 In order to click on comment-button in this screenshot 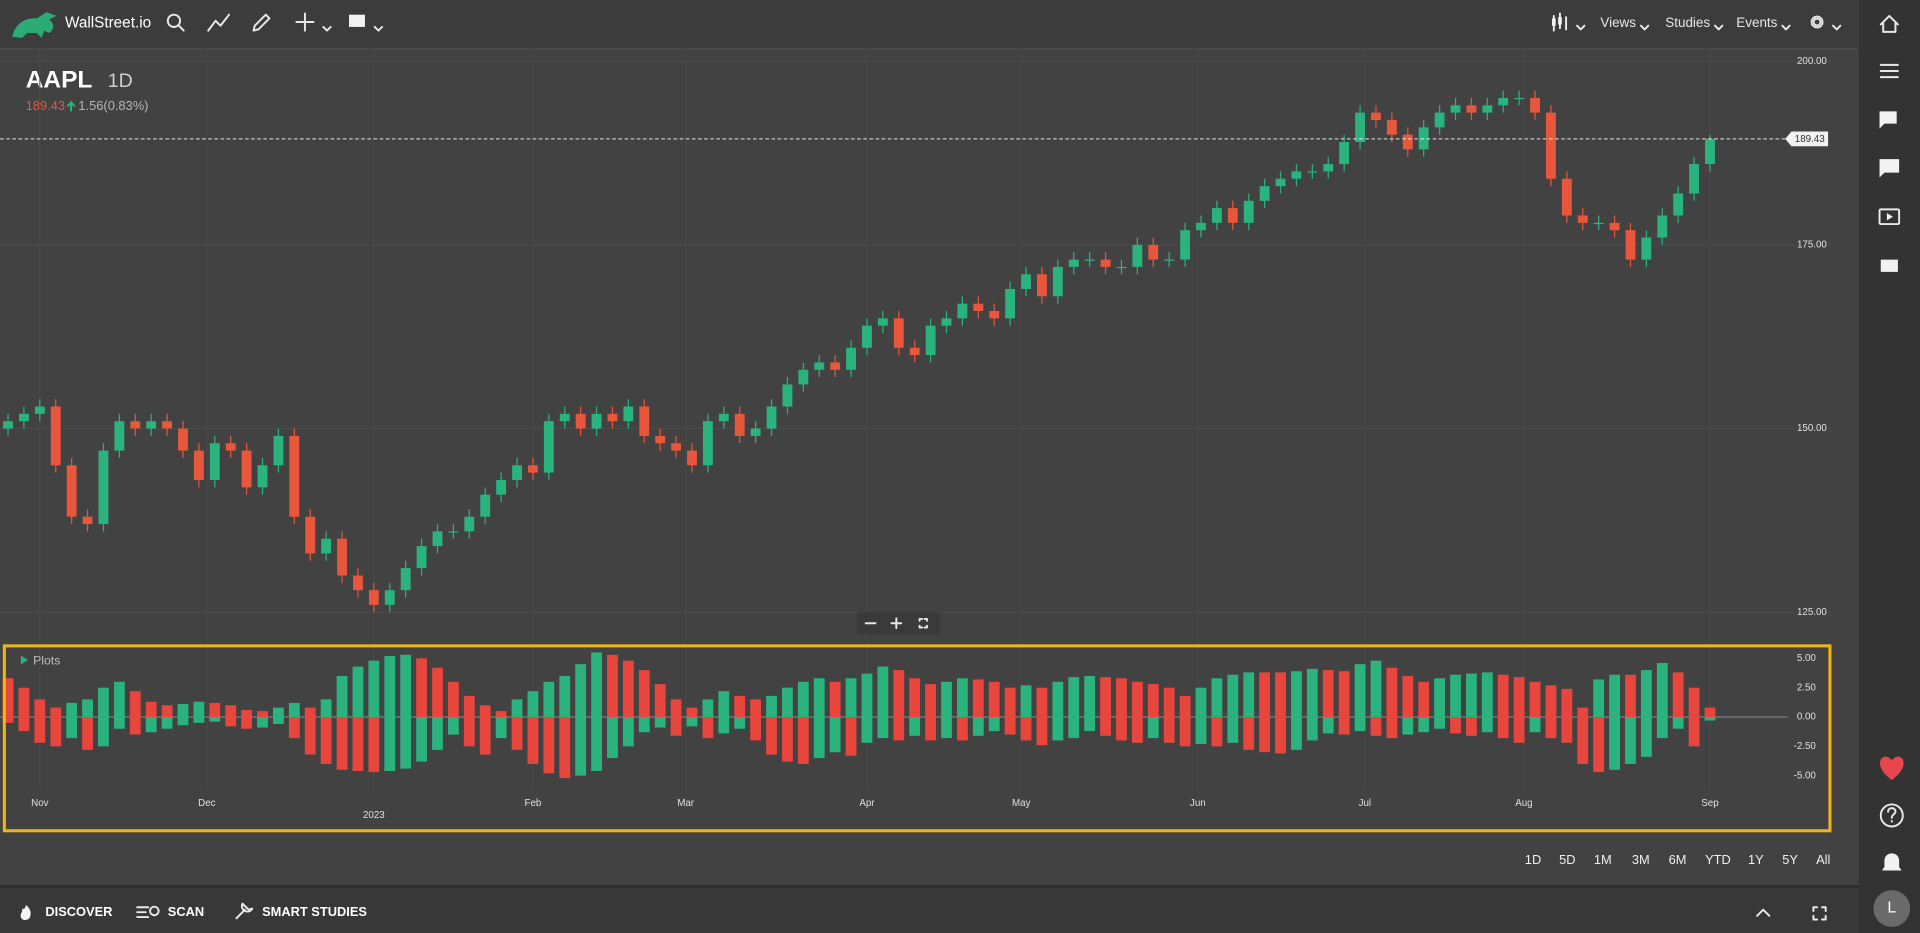, I will do `click(366, 23)`.